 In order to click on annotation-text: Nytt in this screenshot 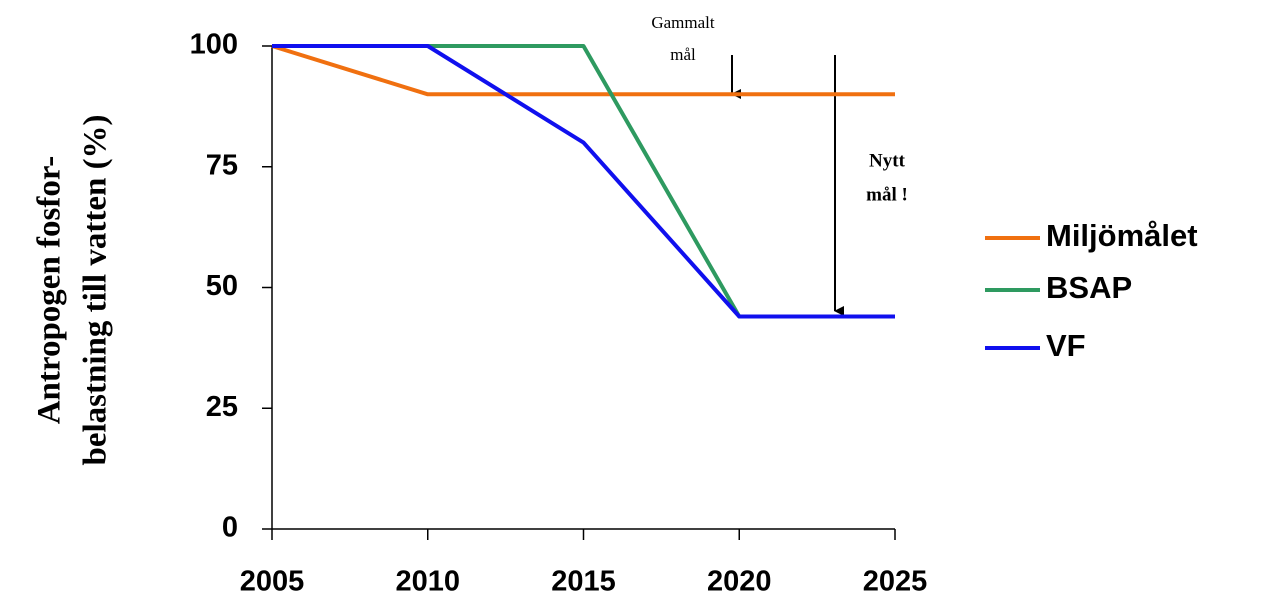, I will do `click(887, 160)`.